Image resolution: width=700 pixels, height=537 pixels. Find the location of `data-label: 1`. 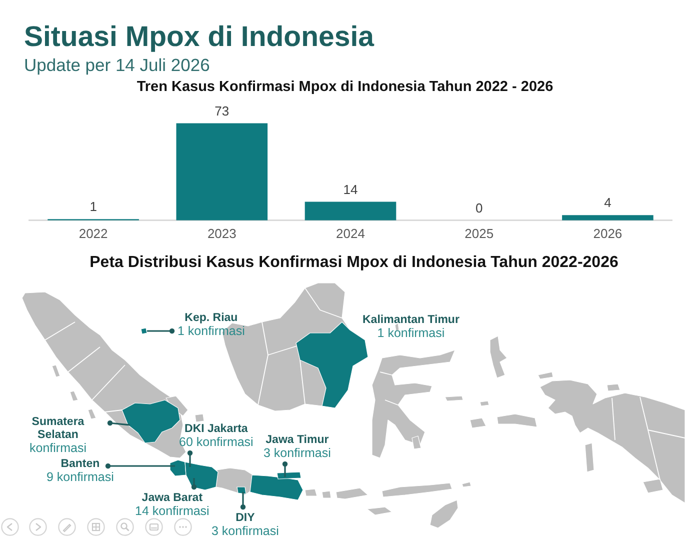

data-label: 1 is located at coordinates (93, 206).